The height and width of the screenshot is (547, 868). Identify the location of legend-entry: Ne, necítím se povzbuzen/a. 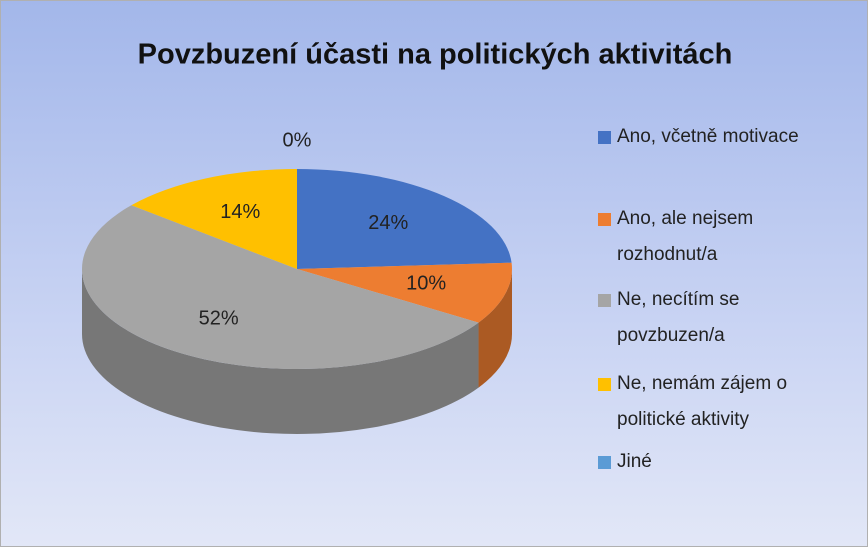
(723, 318).